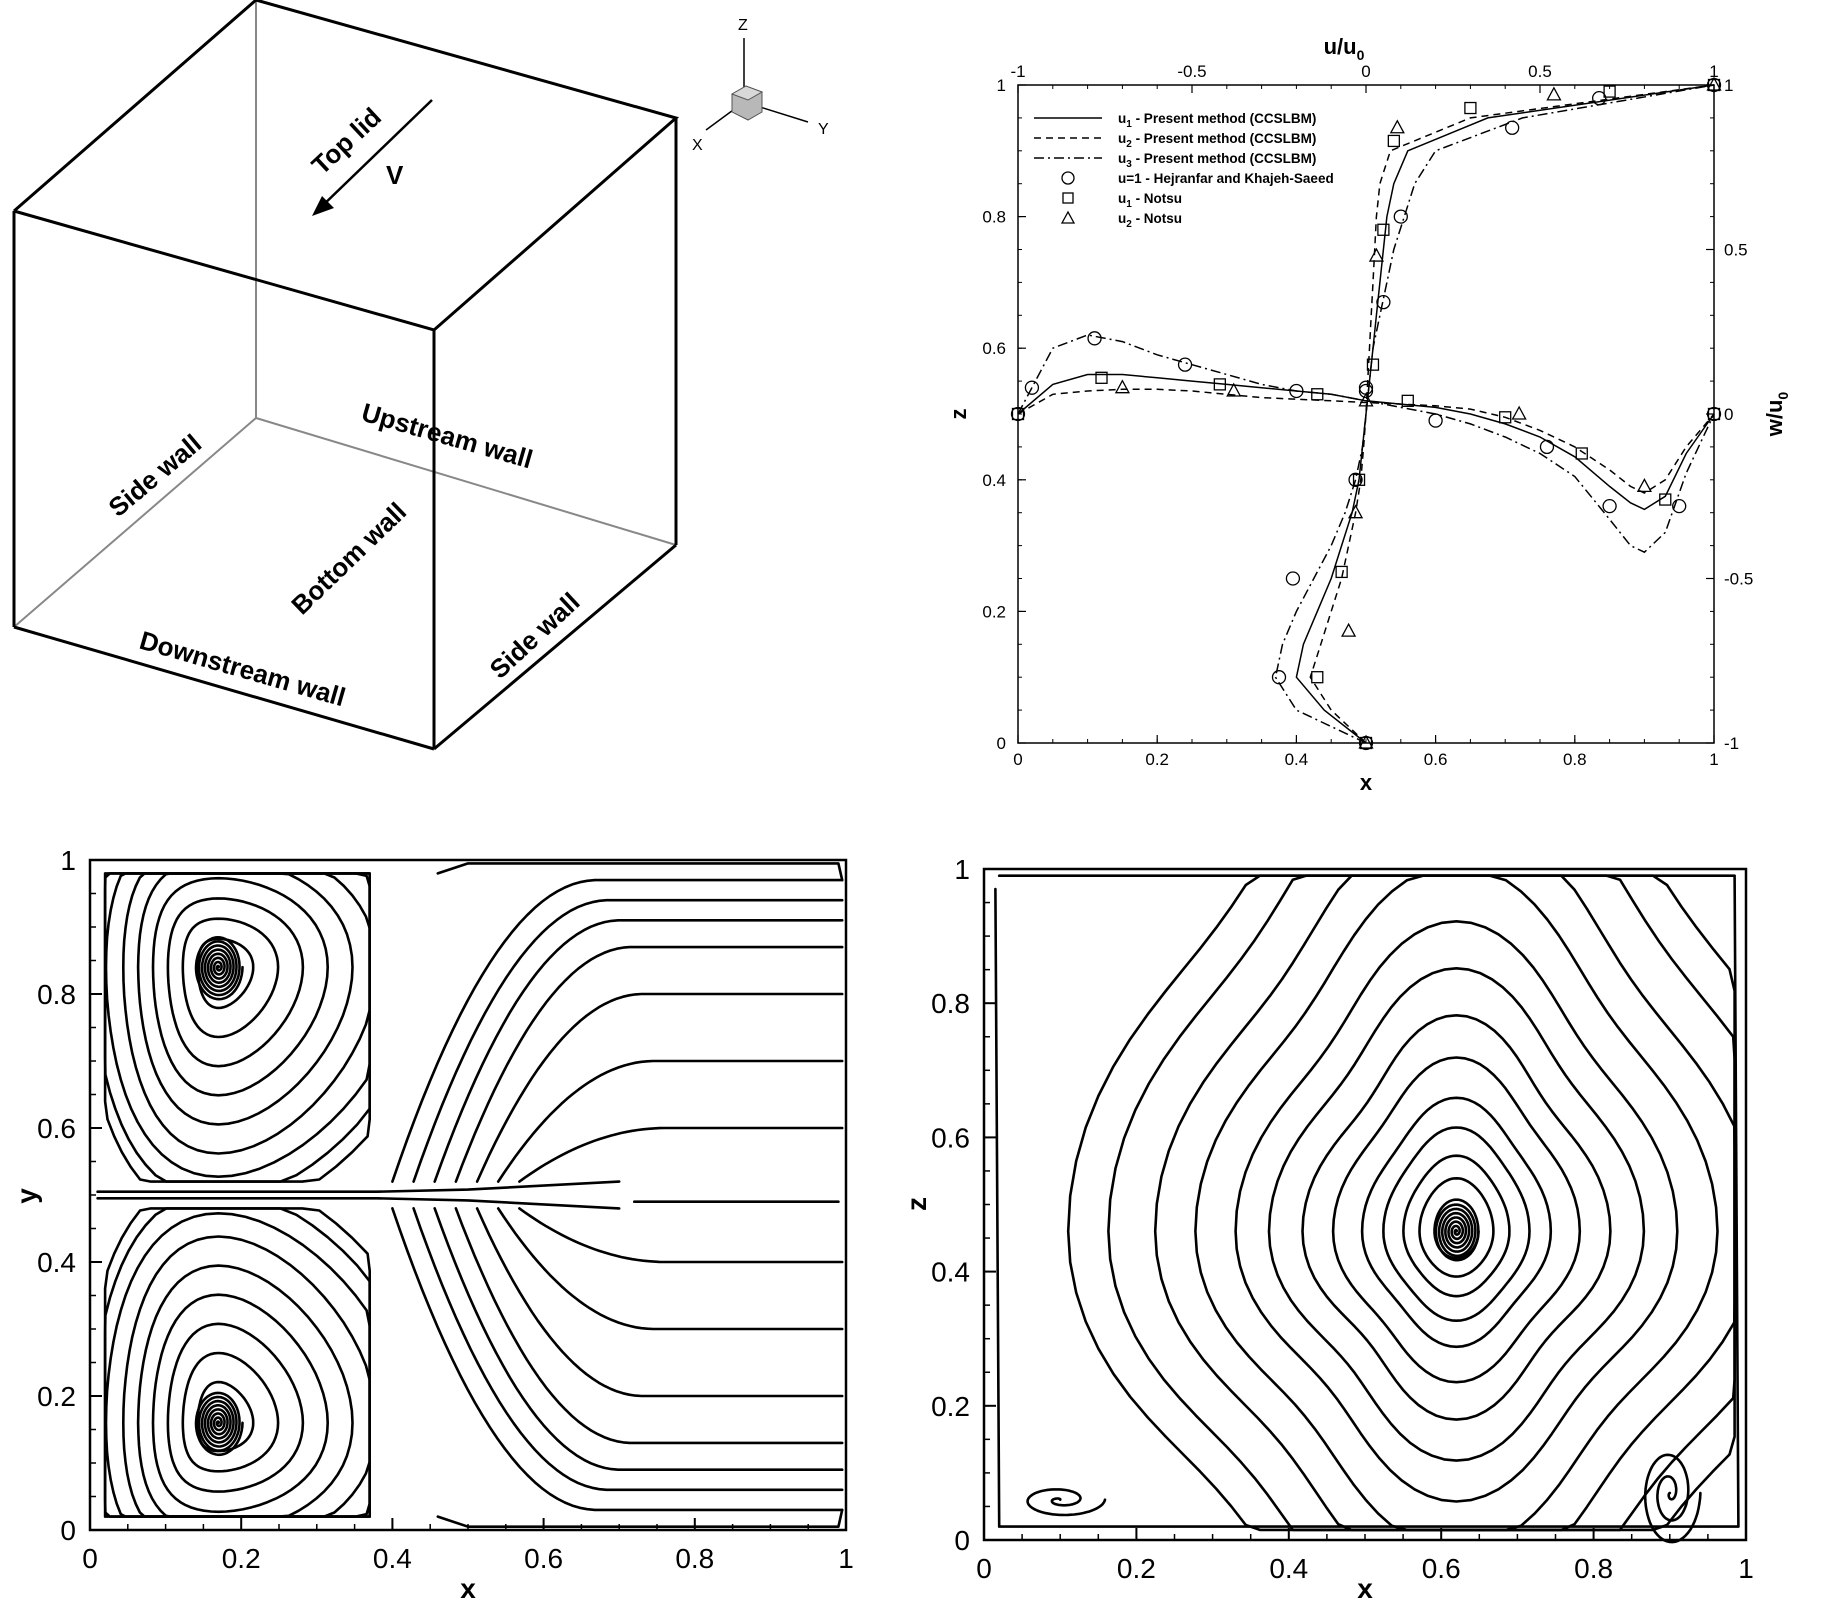 The height and width of the screenshot is (1601, 1822). Describe the element at coordinates (1217, 140) in the screenshot. I see `legend-entry-label: u2 - Present method (CCSLBM)` at that location.